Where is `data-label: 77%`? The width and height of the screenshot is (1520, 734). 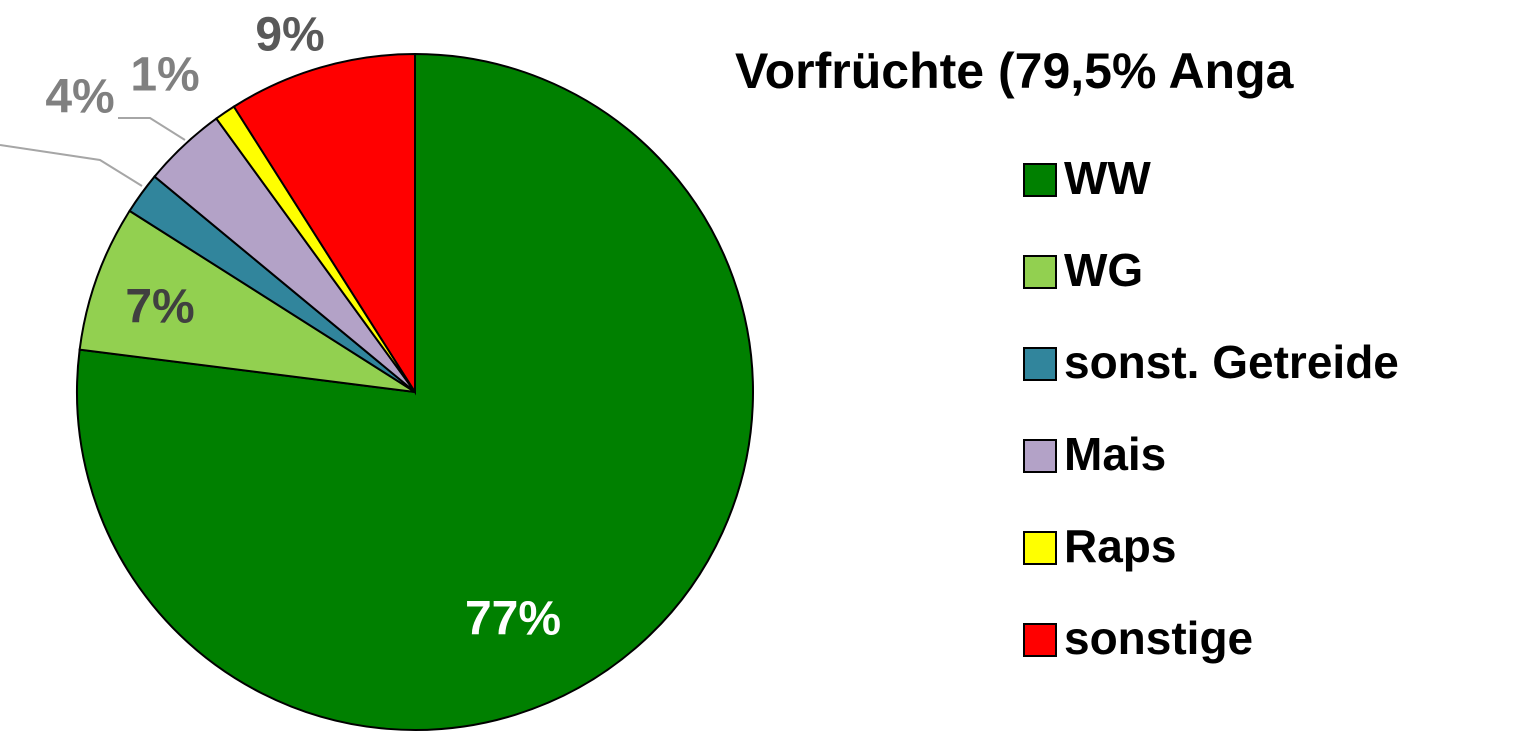
data-label: 77% is located at coordinates (513, 619).